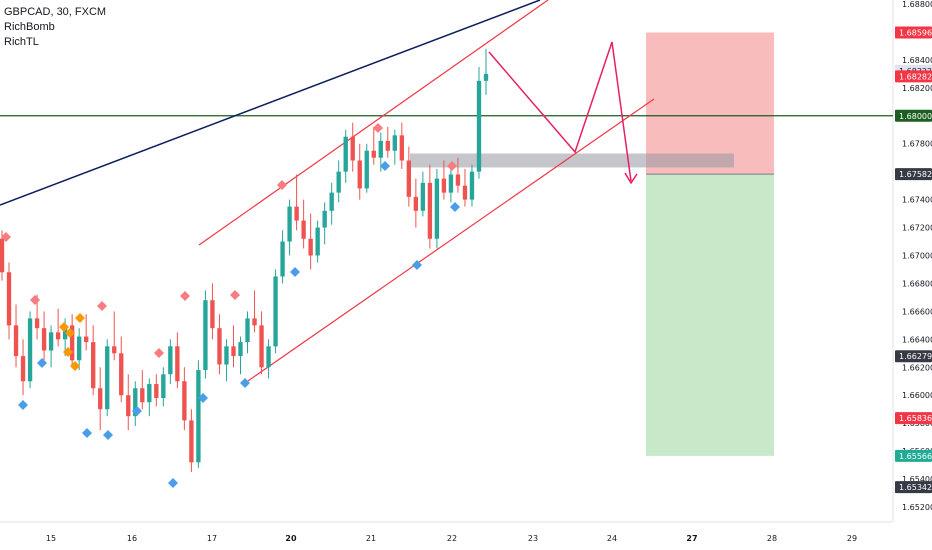 This screenshot has width=932, height=550. Describe the element at coordinates (917, 144) in the screenshot. I see `price-tick-label: 1.67800` at that location.